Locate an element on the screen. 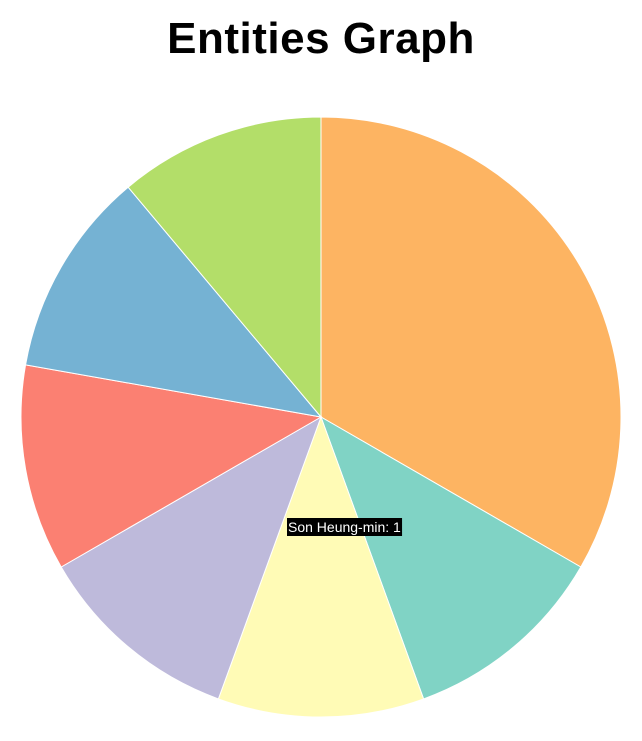 Image resolution: width=642 pixels, height=741 pixels. tooltip-text: Son Heung-min: 1 is located at coordinates (344, 527).